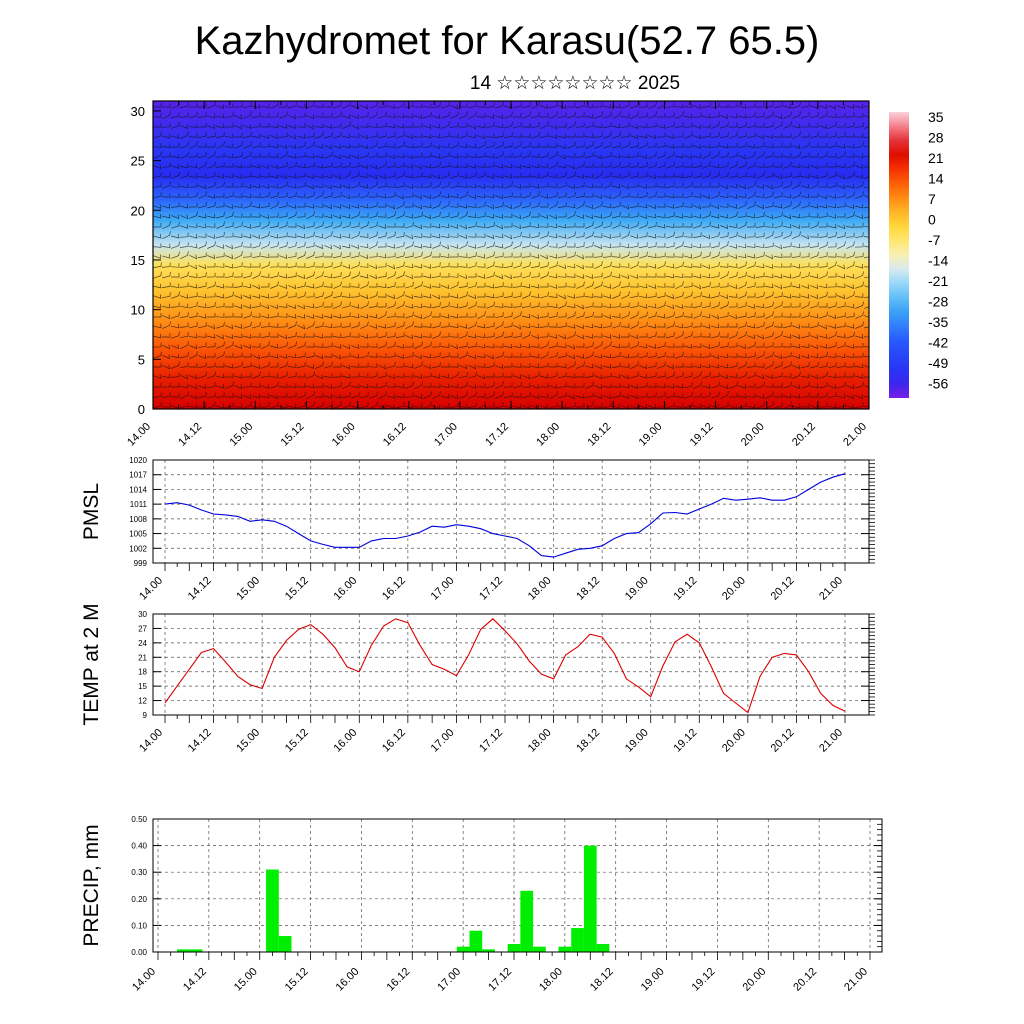  What do you see at coordinates (393, 898) in the screenshot?
I see `precip-bars` at bounding box center [393, 898].